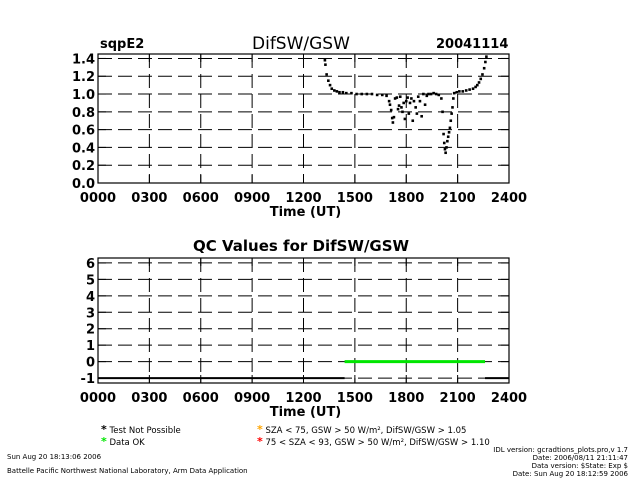 This screenshot has height=480, width=640. What do you see at coordinates (88, 379) in the screenshot?
I see `y-tick-label: -1` at bounding box center [88, 379].